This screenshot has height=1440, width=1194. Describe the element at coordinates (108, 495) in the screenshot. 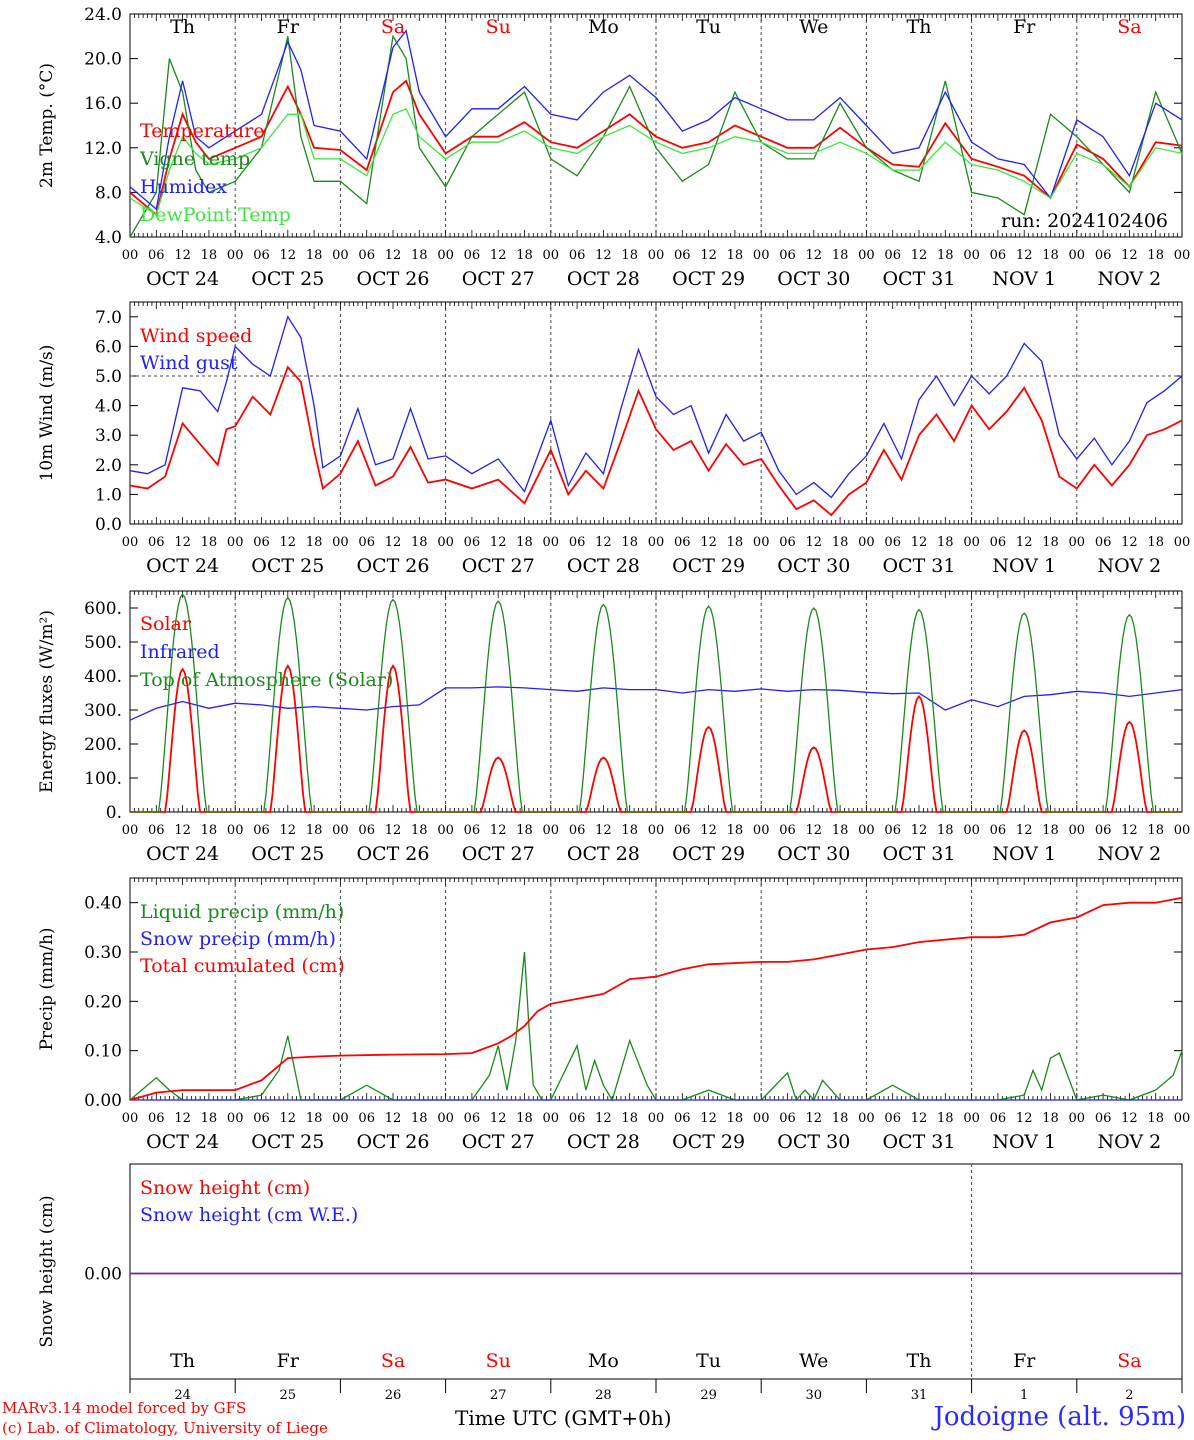

I see `y-tick-label: 1.0` at that location.